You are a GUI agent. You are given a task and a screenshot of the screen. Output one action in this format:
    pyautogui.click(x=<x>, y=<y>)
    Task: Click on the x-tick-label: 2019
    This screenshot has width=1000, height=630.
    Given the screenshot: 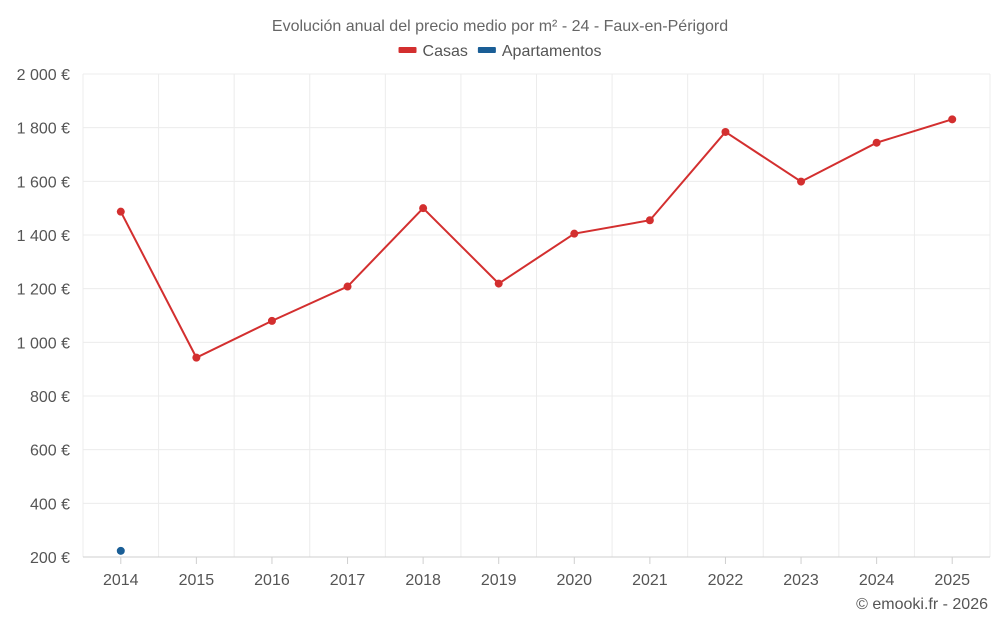 What is the action you would take?
    pyautogui.click(x=499, y=580)
    